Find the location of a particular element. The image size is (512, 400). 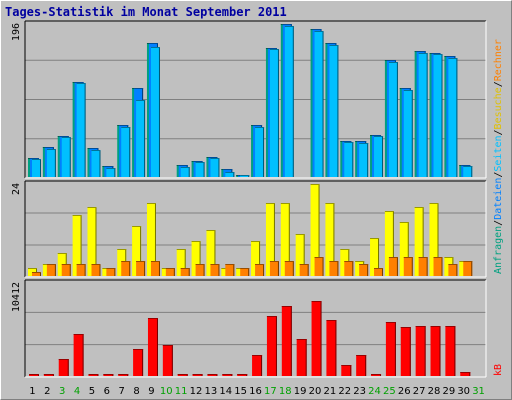

x-axis-day-label: 13 is located at coordinates (211, 391).